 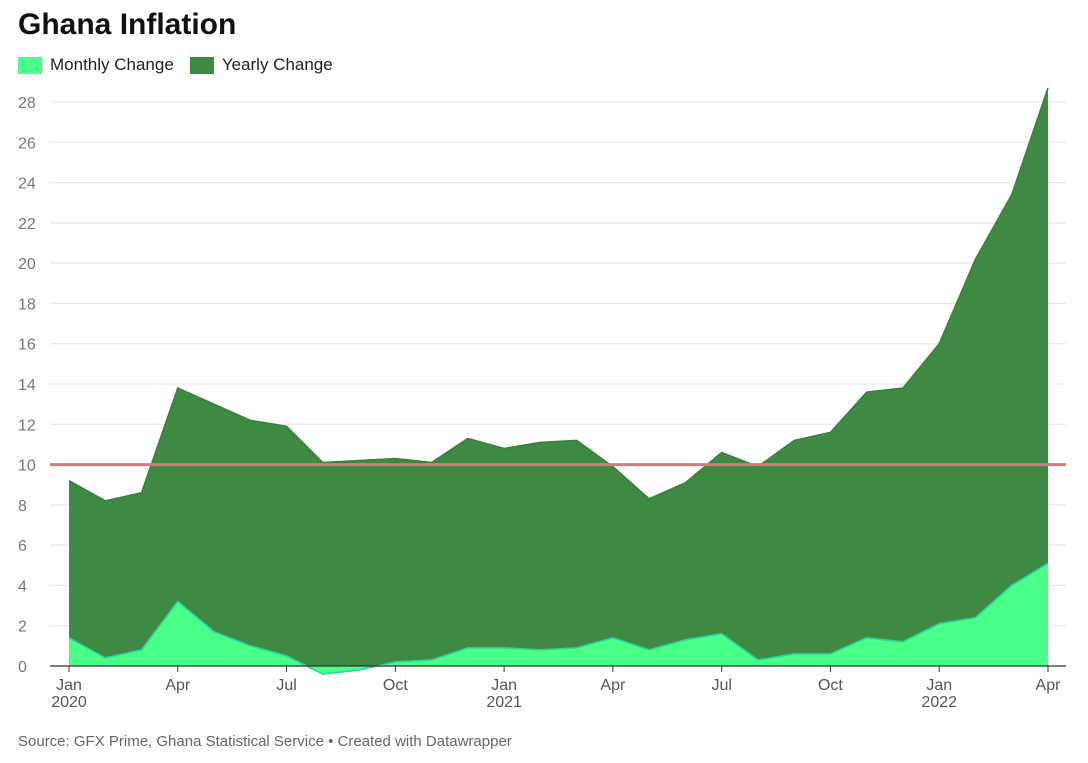 I want to click on y-tick-label: 0, so click(x=22, y=667).